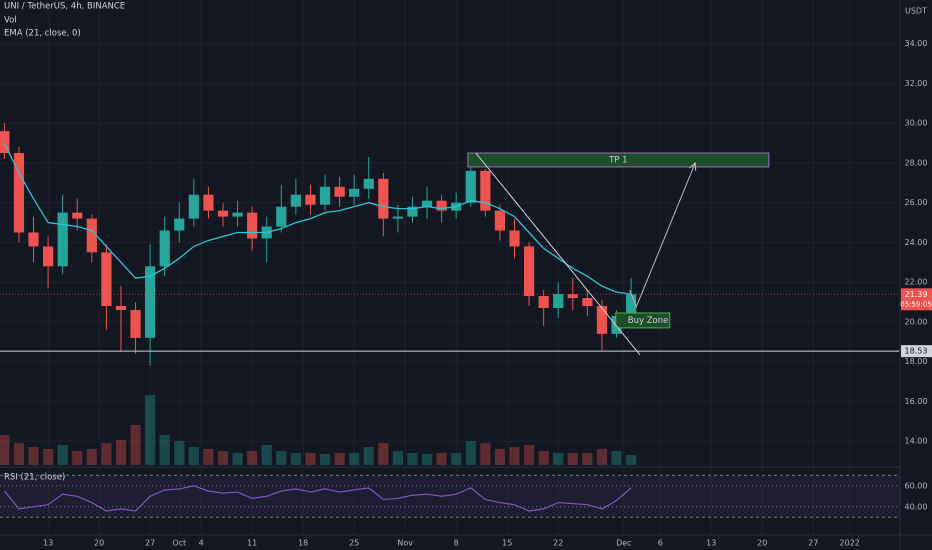 This screenshot has height=550, width=932. I want to click on support-label: 18.53, so click(916, 351).